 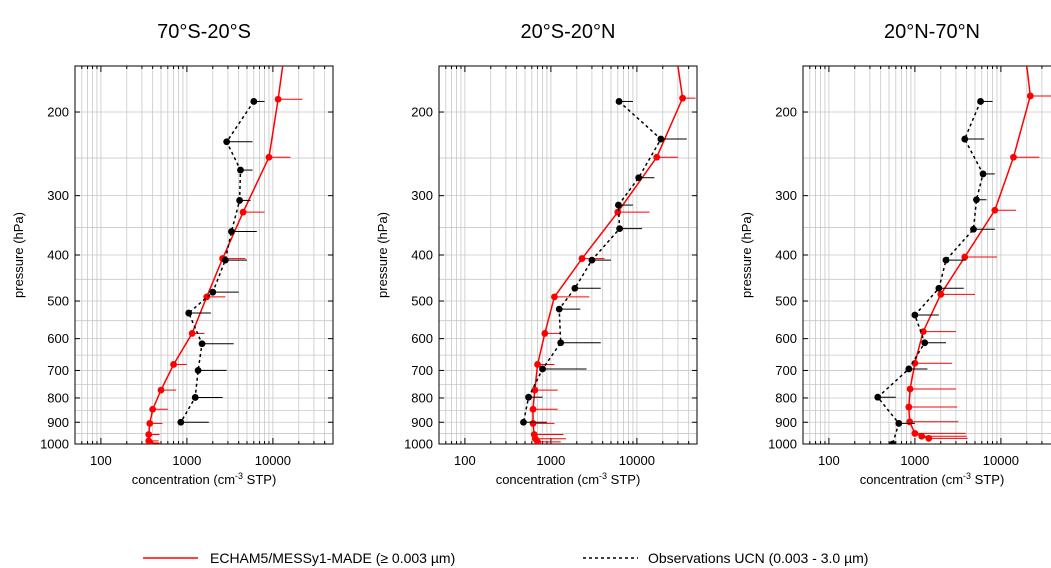 I want to click on x-axis-label: concentration (cm-3 STP), so click(x=204, y=479).